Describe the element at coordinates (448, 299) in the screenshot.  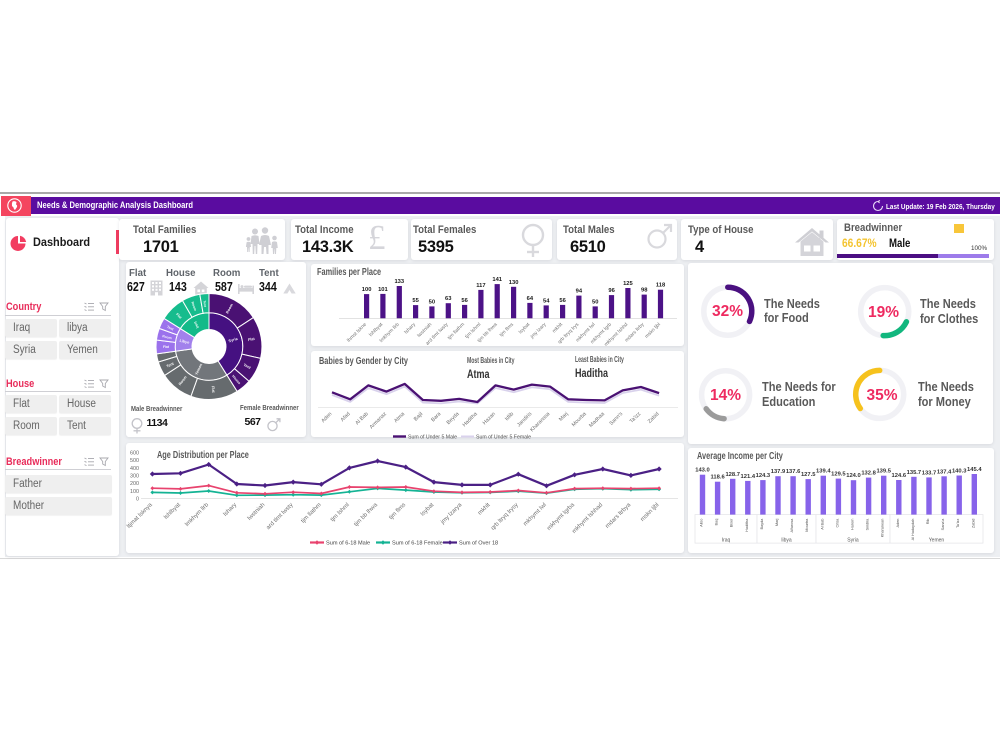
I see `svg-text: 63` at that location.